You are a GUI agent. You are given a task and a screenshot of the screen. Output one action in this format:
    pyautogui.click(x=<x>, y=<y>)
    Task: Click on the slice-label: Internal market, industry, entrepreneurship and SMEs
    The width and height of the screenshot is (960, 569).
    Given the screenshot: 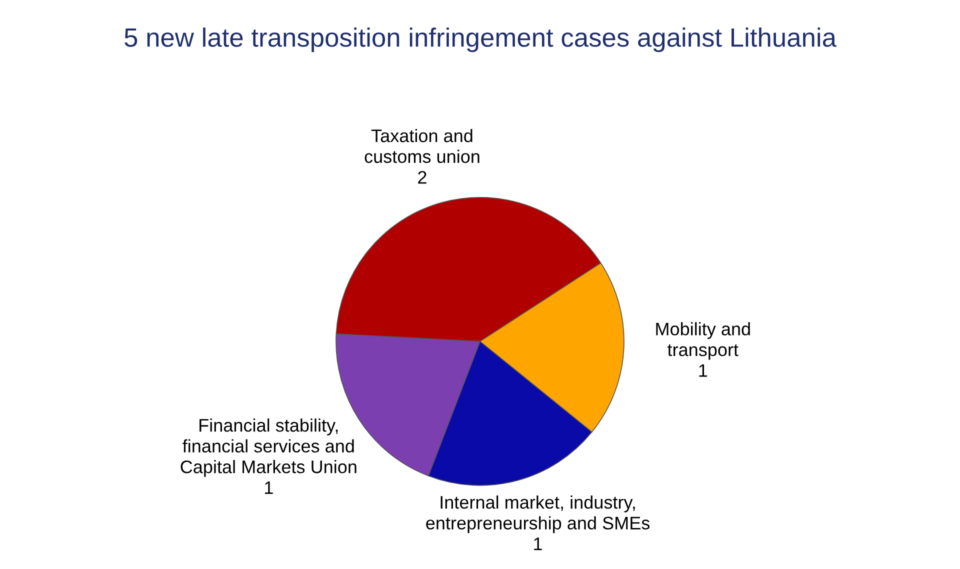 What is the action you would take?
    pyautogui.click(x=538, y=514)
    